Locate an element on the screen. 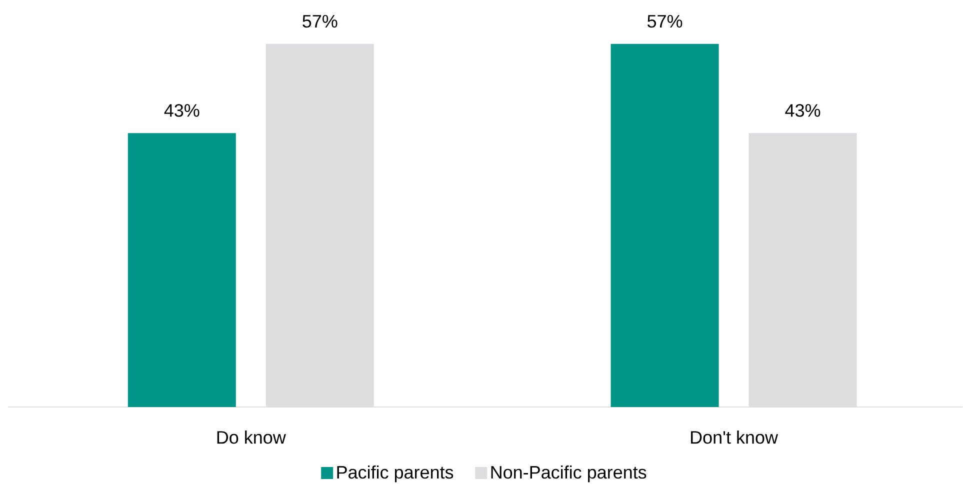 The width and height of the screenshot is (963, 493). x-tick-label: Don't know is located at coordinates (734, 437).